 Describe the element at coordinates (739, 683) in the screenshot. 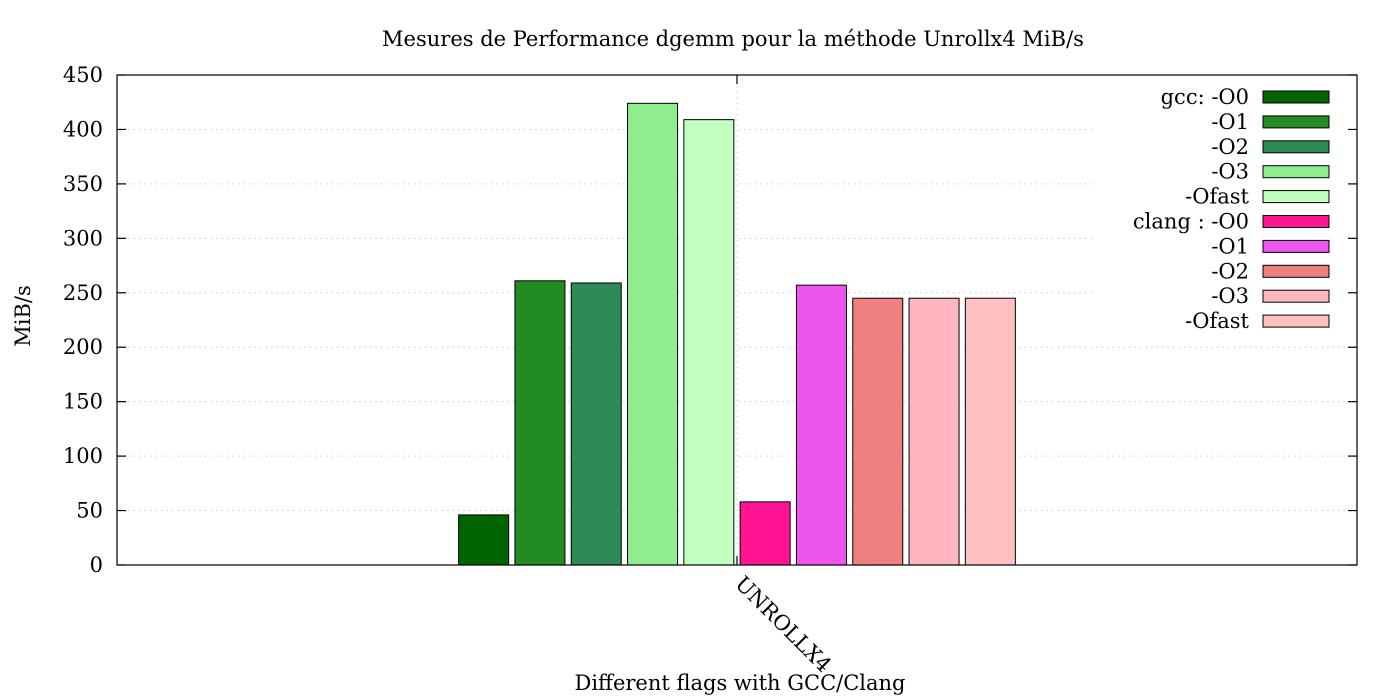

I see `x-axis-label: Different flags with GCC/Clang` at that location.